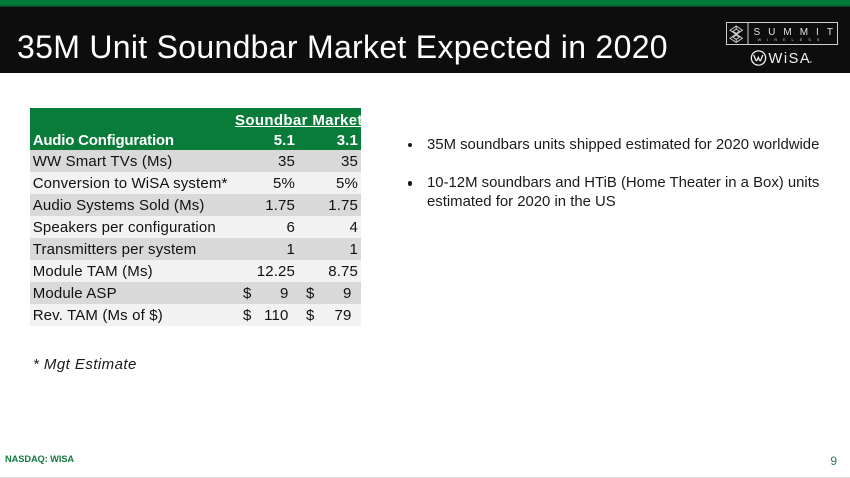 The height and width of the screenshot is (478, 850). What do you see at coordinates (792, 39) in the screenshot?
I see `svg-text: WIRELESS` at bounding box center [792, 39].